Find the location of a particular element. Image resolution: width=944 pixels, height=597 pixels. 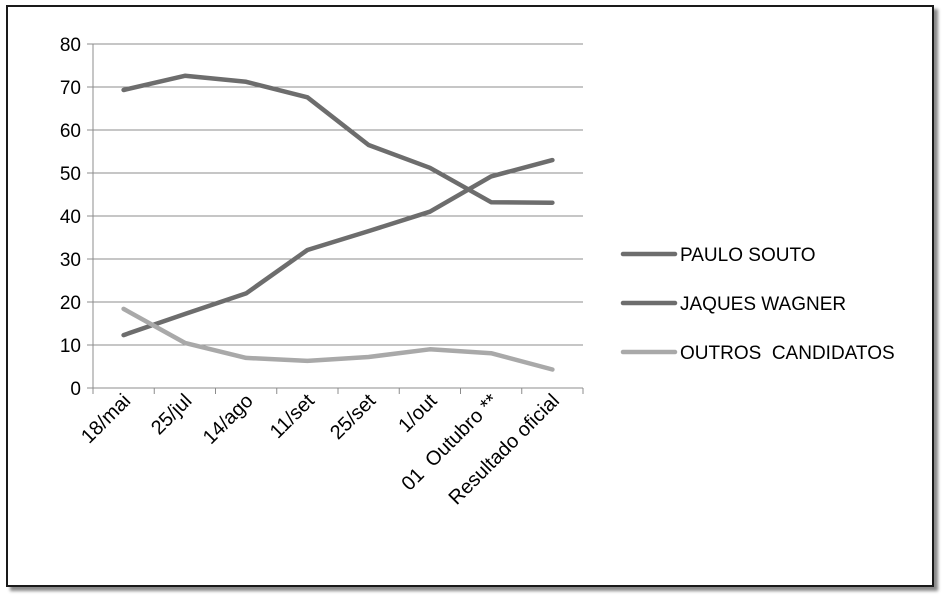

x-tick-label: 14/ago is located at coordinates (228, 419).